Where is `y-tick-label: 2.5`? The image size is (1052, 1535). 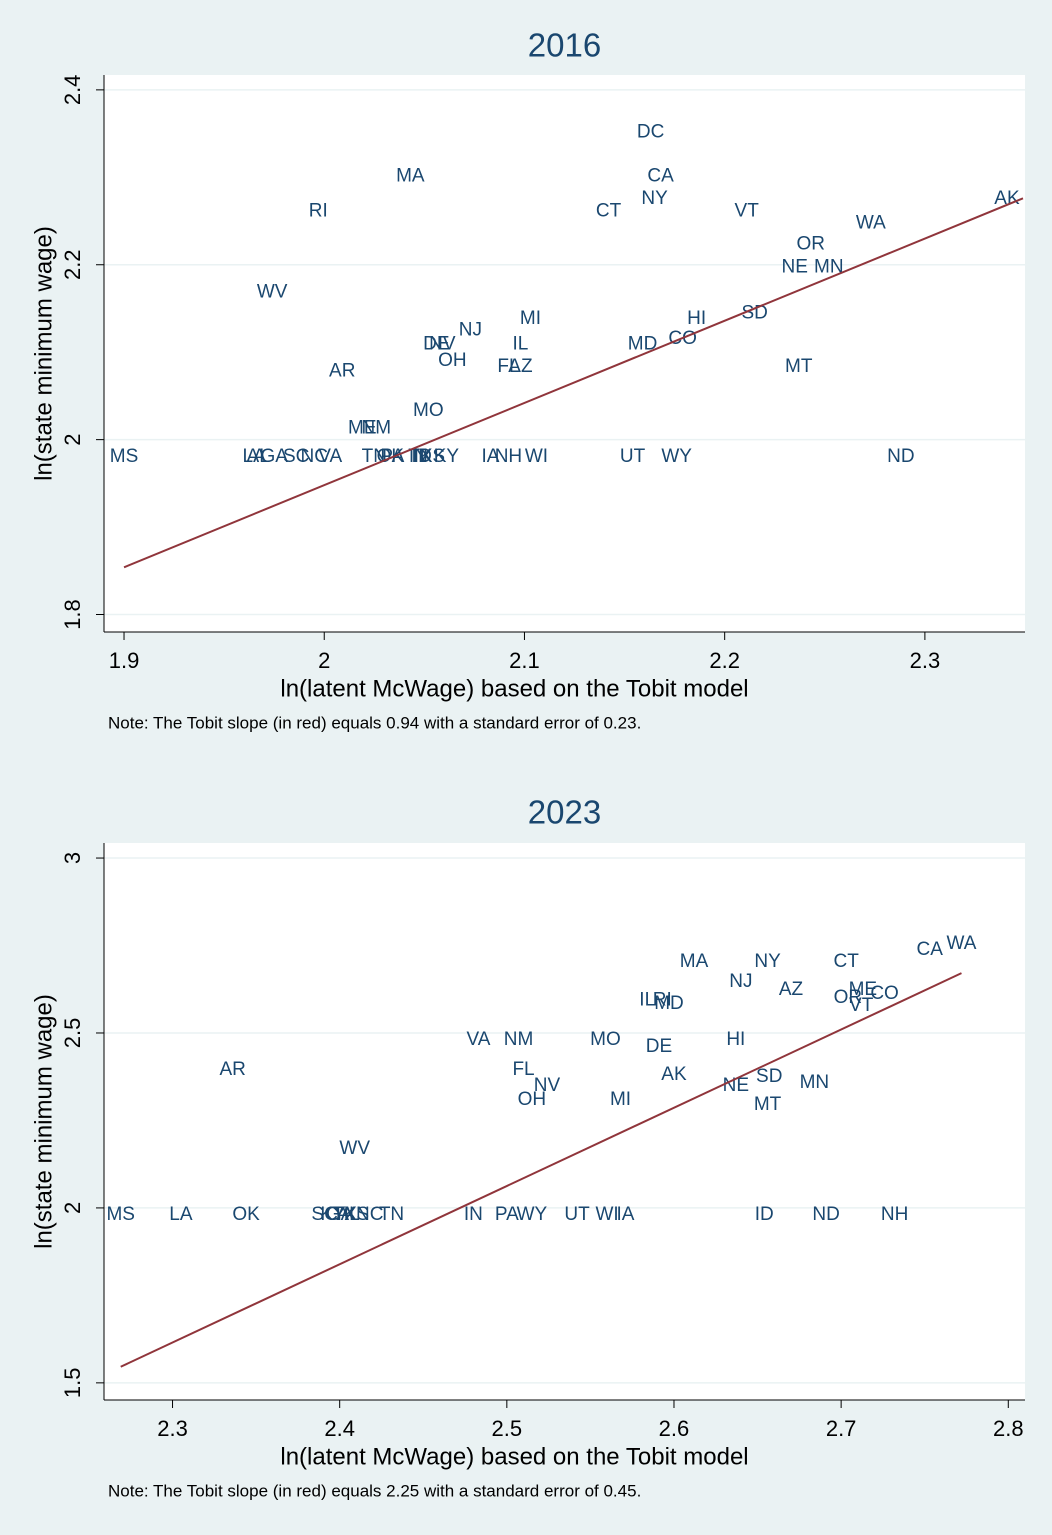
y-tick-label: 2.5 is located at coordinates (72, 1033).